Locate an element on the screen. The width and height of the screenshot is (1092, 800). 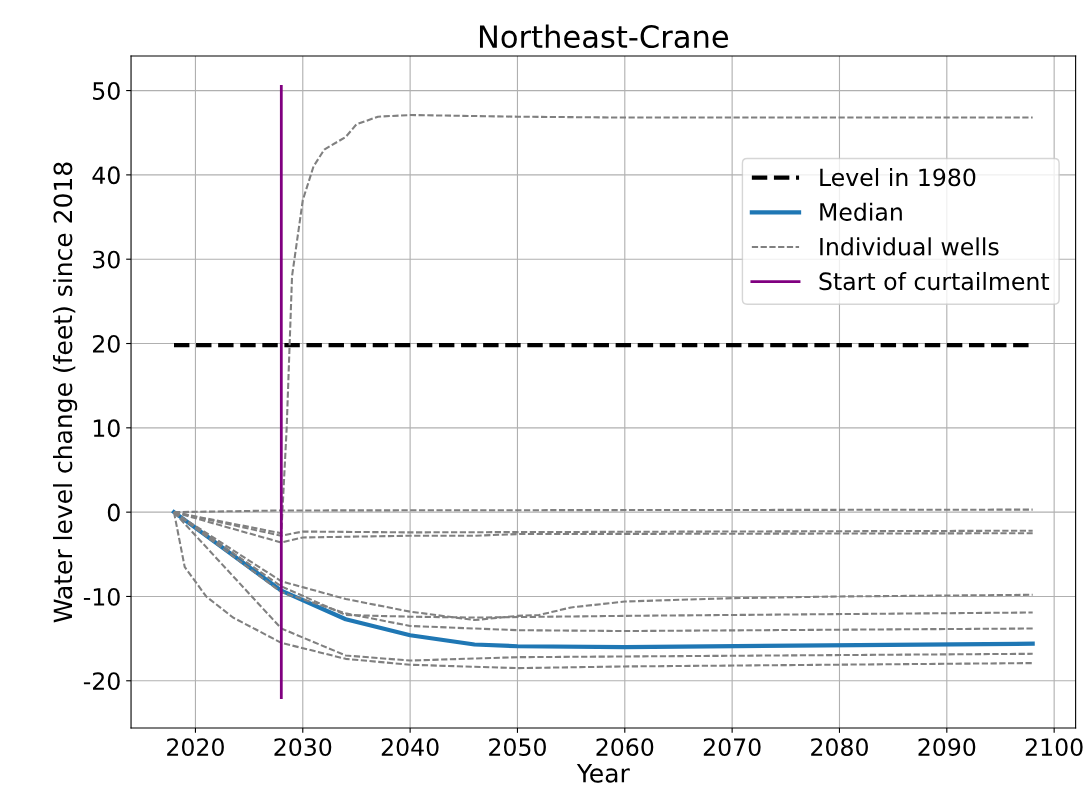
y-tick-label: 40 is located at coordinates (106, 175).